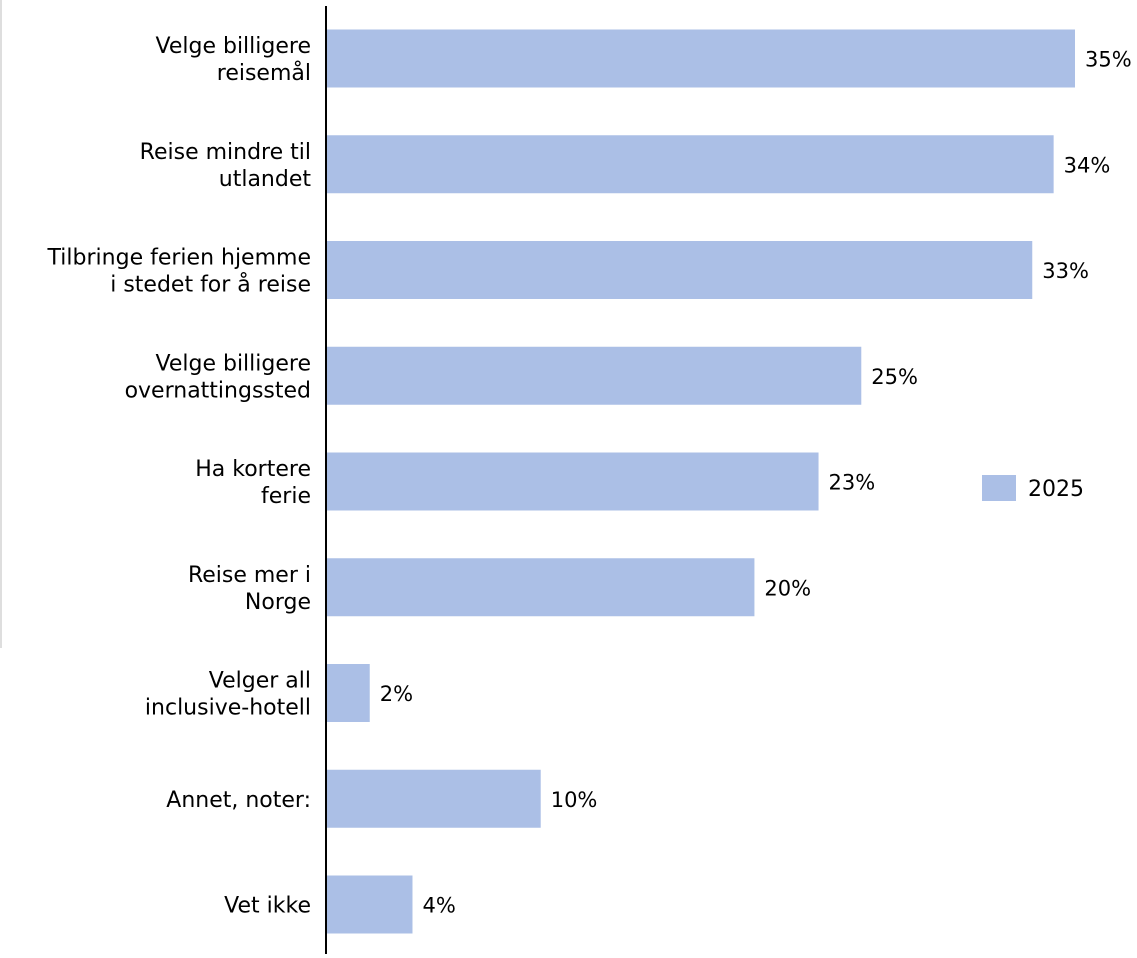 The image size is (1137, 958). What do you see at coordinates (238, 800) in the screenshot?
I see `category-label-7-line-0: Annet, noter:` at bounding box center [238, 800].